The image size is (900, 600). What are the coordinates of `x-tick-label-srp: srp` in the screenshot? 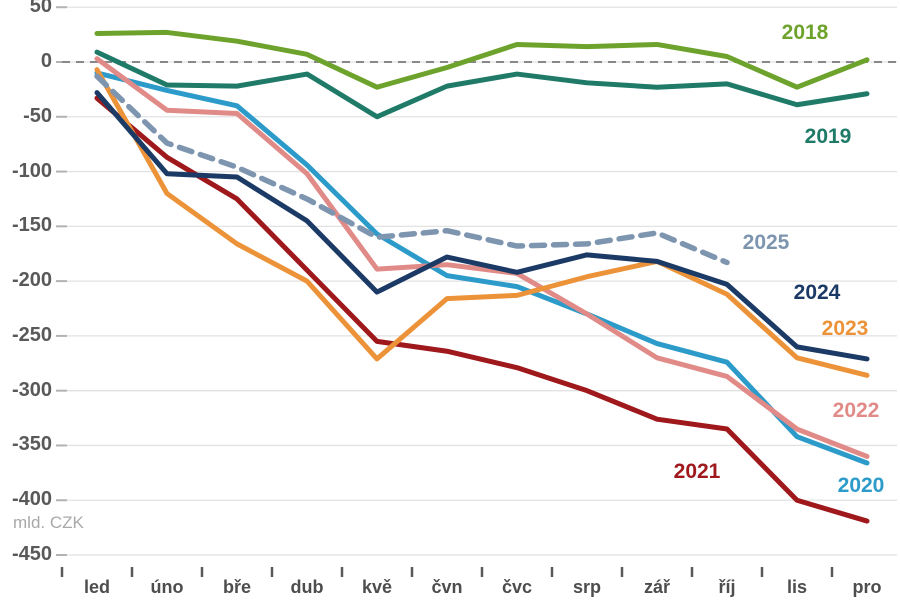 It's located at (586, 587).